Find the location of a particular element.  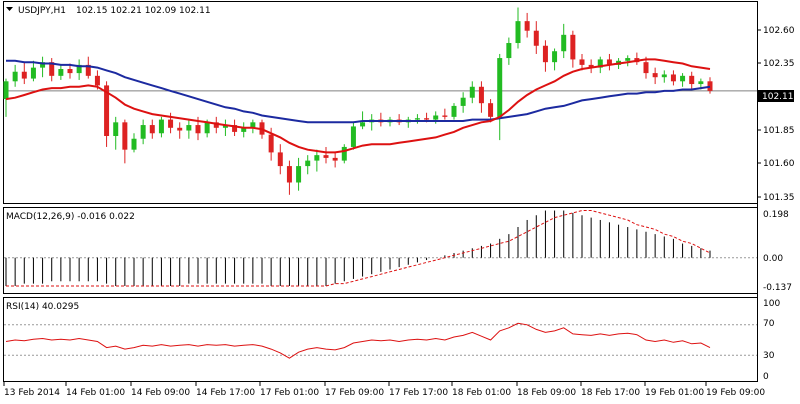

ohlc-label: 102.15 102.21 102.09 102.11 is located at coordinates (143, 11).